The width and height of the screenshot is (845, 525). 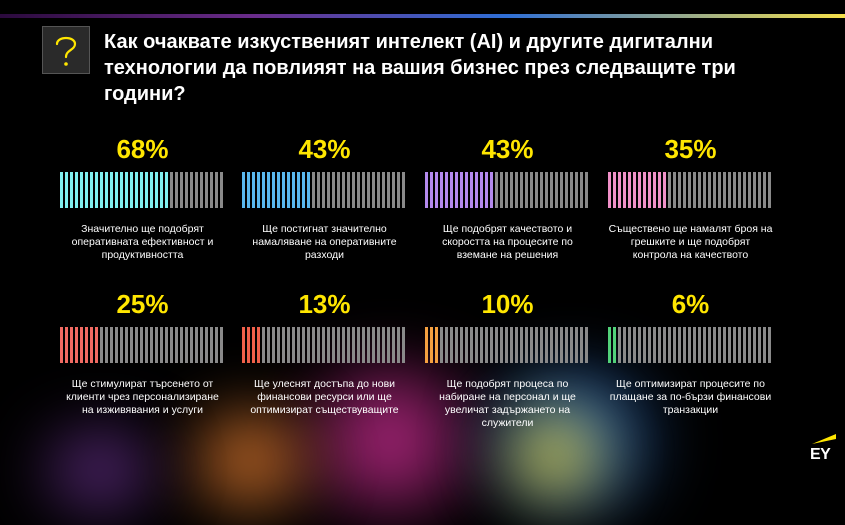 What do you see at coordinates (507, 397) in the screenshot?
I see `category-label: набиране на персонал и ще` at bounding box center [507, 397].